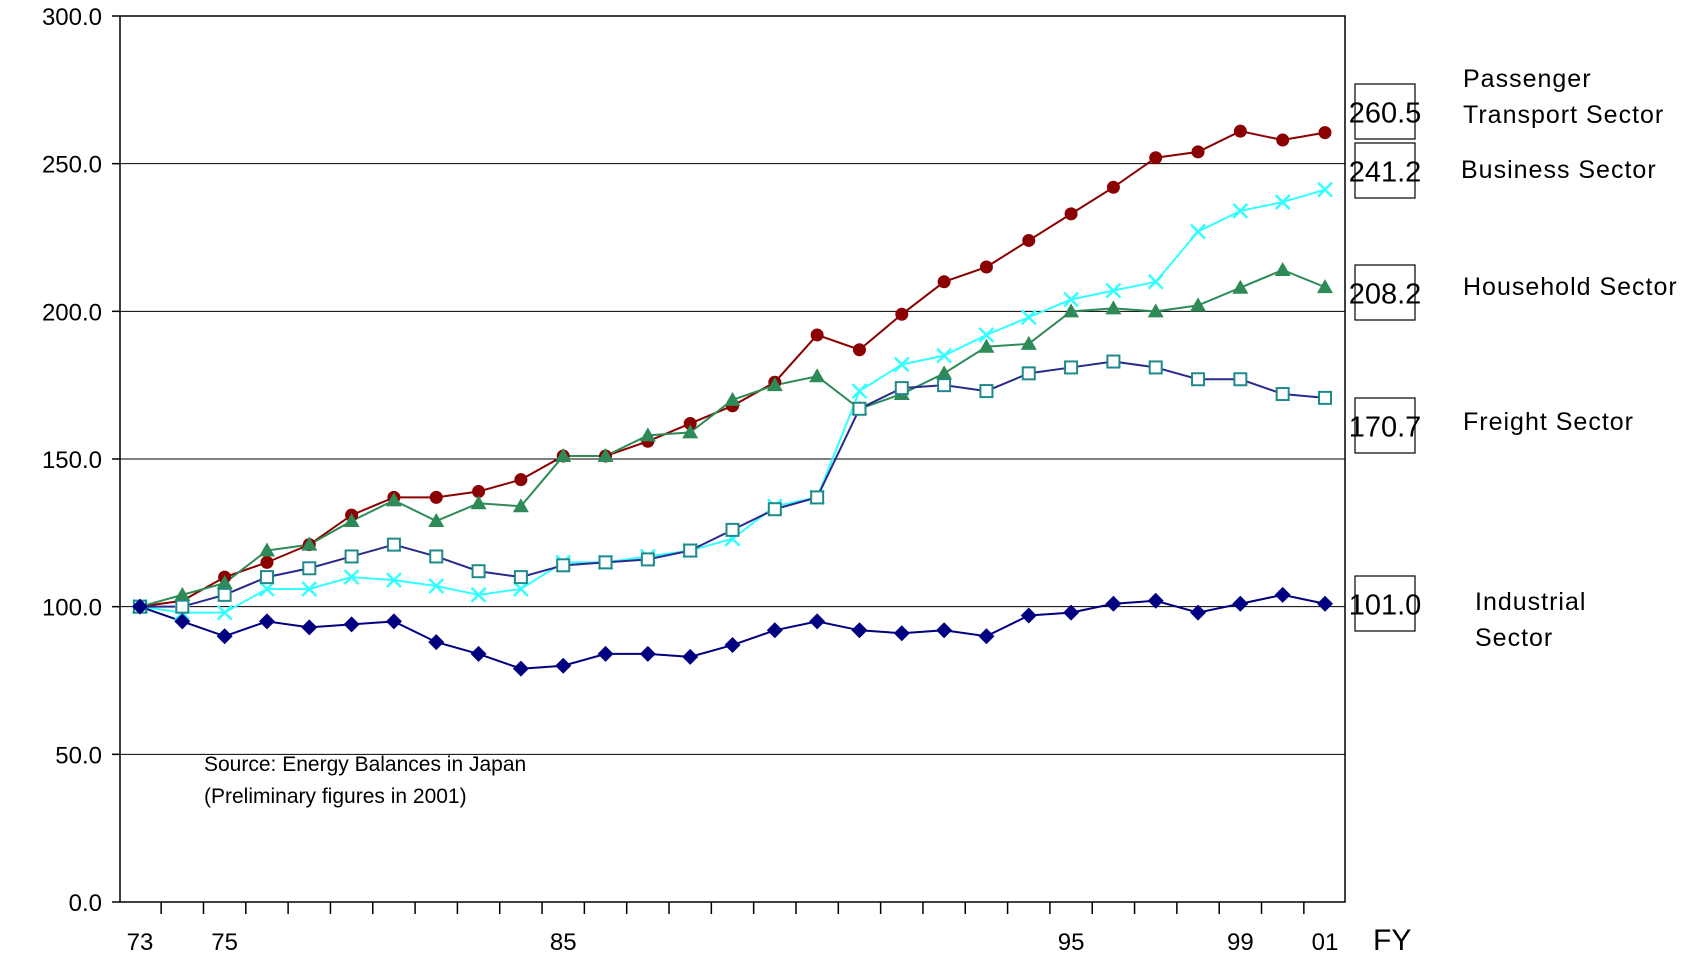 The width and height of the screenshot is (1704, 960). I want to click on y-tick-label: 250.0, so click(72, 165).